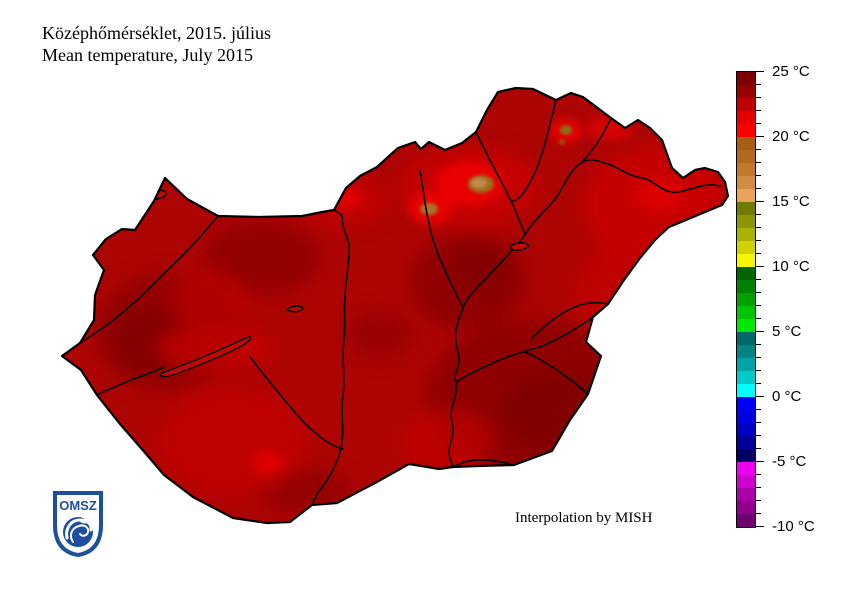  I want to click on temperature-legend: 25 °C 20 °C 15 °C 10 °C 5 °C 0 °C -5 °C -10 °C, so click(786, 302).